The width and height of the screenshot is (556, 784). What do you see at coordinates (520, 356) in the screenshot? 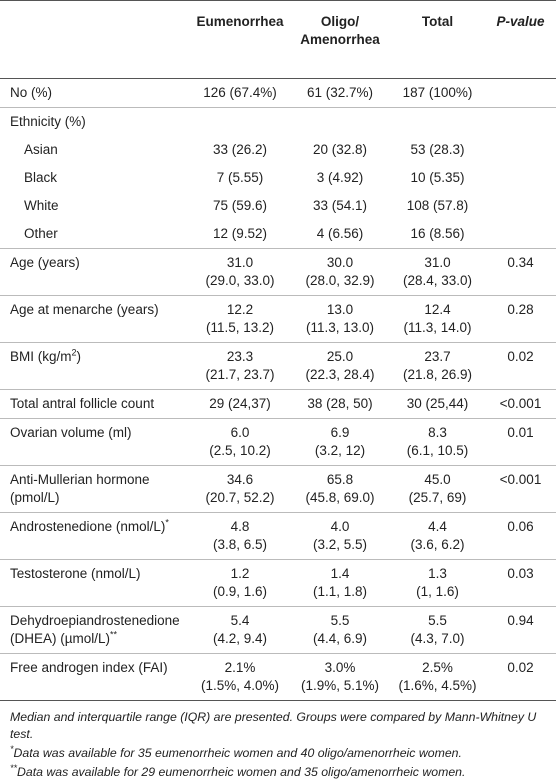
I see `text: 0.02` at bounding box center [520, 356].